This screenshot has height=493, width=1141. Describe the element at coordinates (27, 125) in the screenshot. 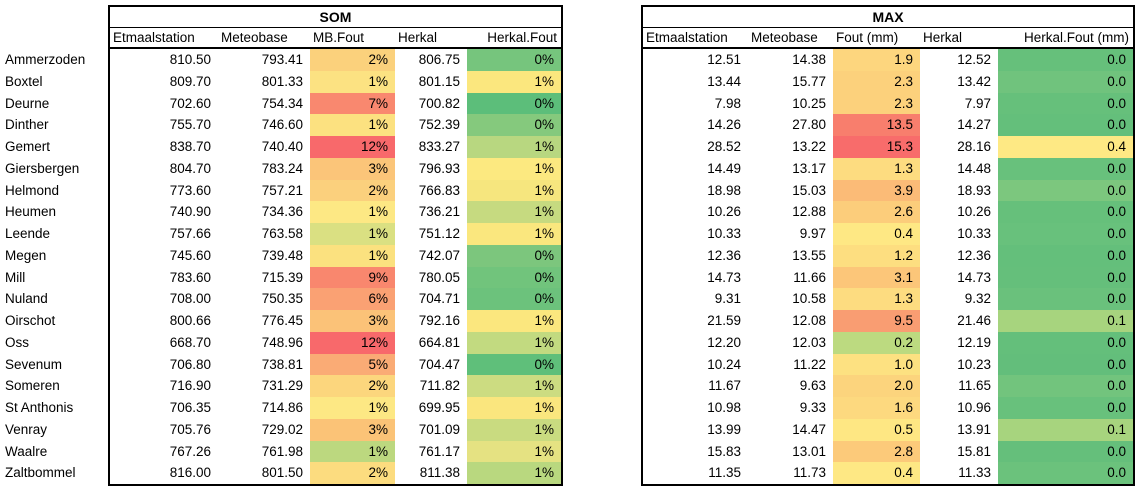

I see `station-label: Dinther` at that location.